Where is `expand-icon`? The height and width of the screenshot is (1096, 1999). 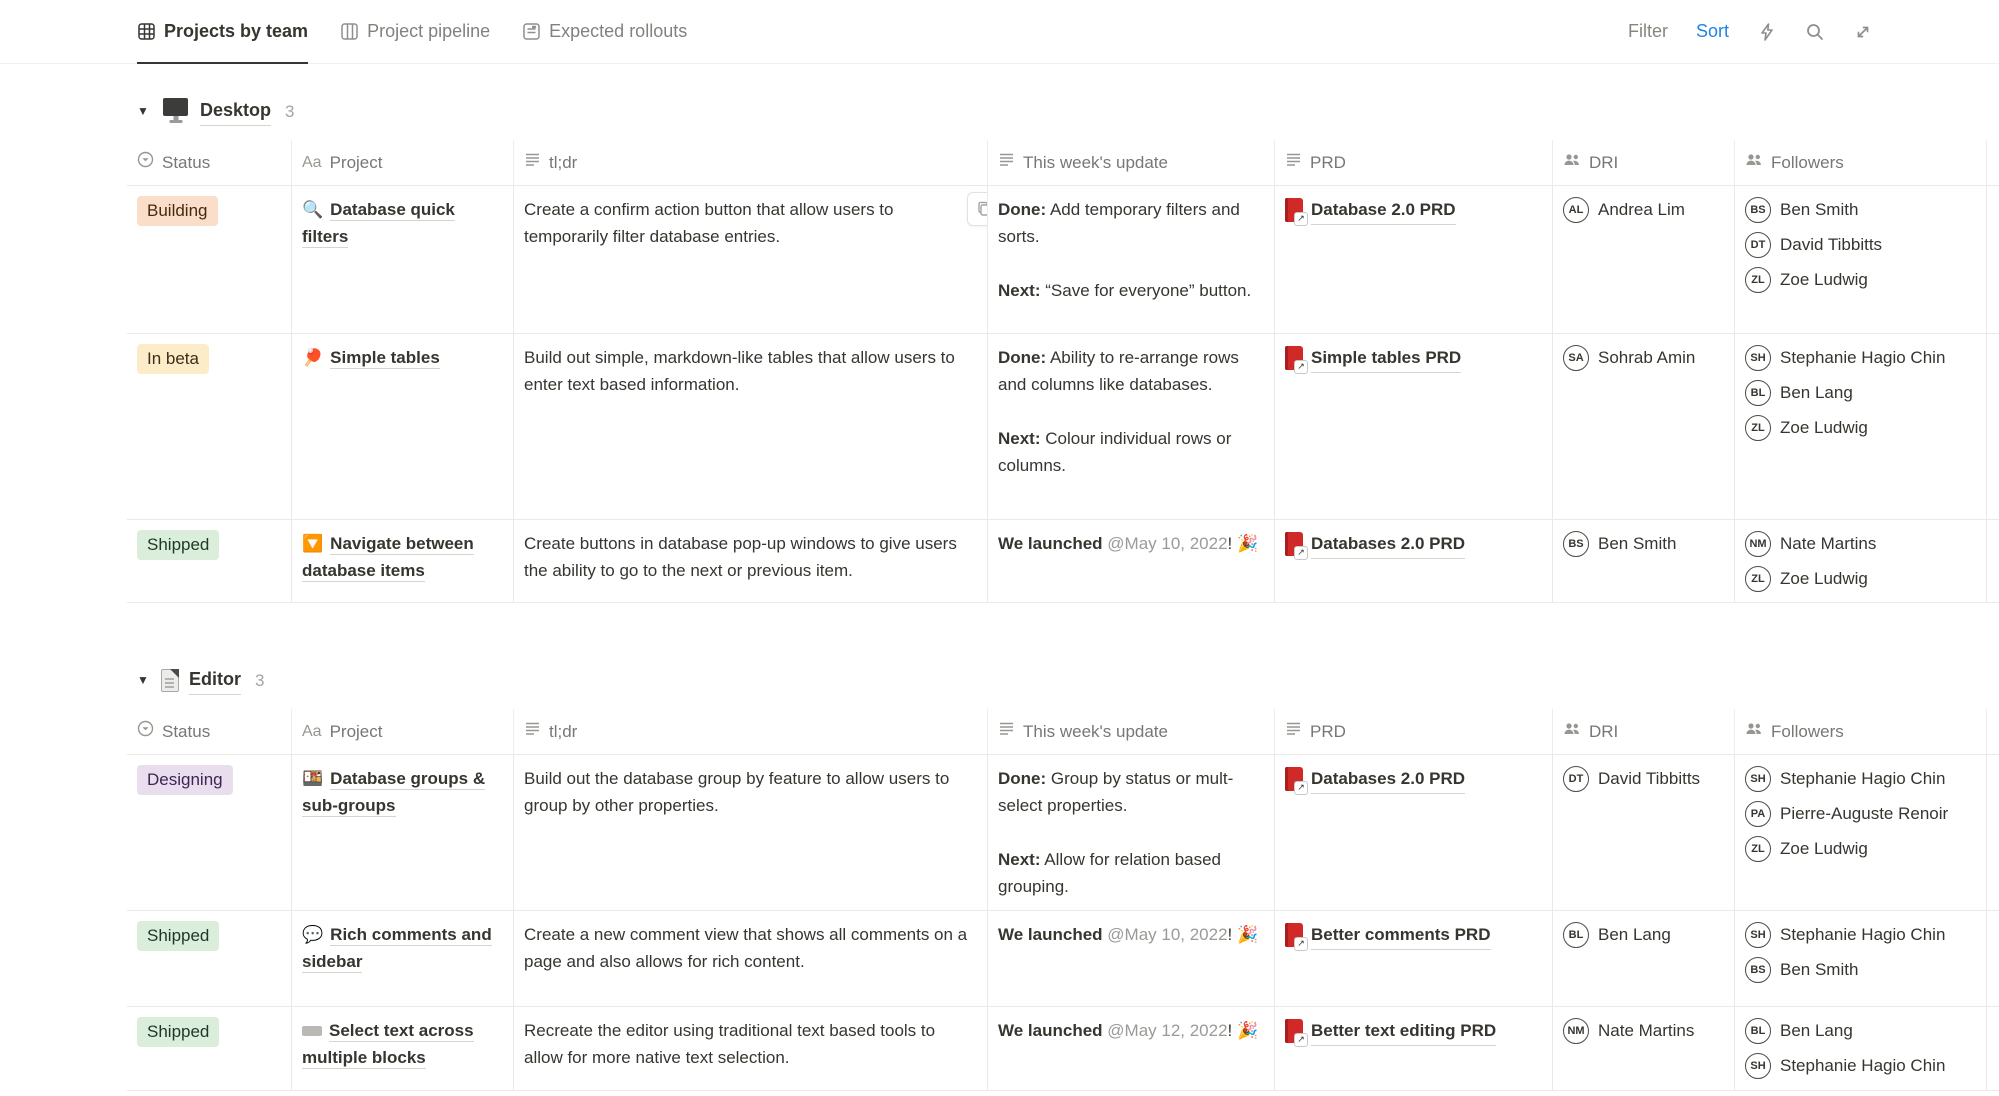 expand-icon is located at coordinates (1863, 32).